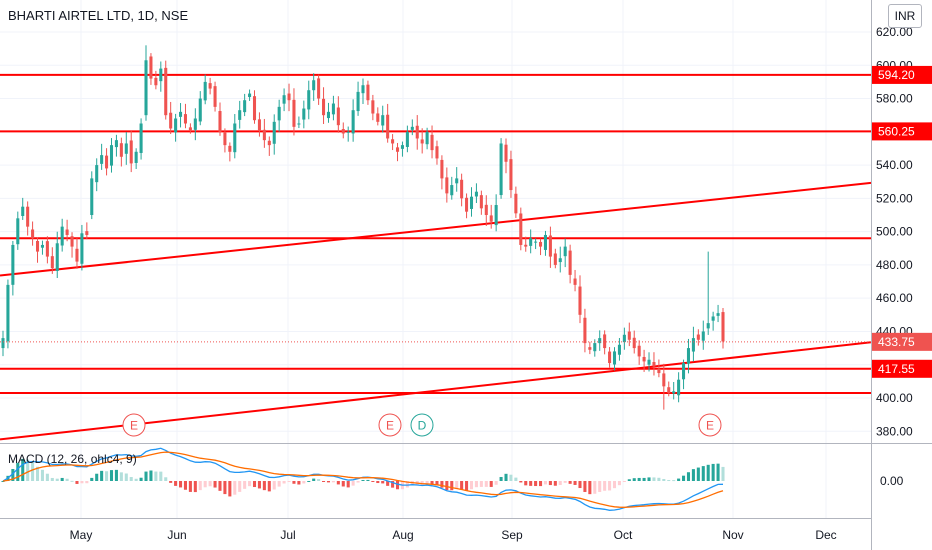  I want to click on price-level-labels: 594.20 560.25 417.55 433.75, so click(902, 221).